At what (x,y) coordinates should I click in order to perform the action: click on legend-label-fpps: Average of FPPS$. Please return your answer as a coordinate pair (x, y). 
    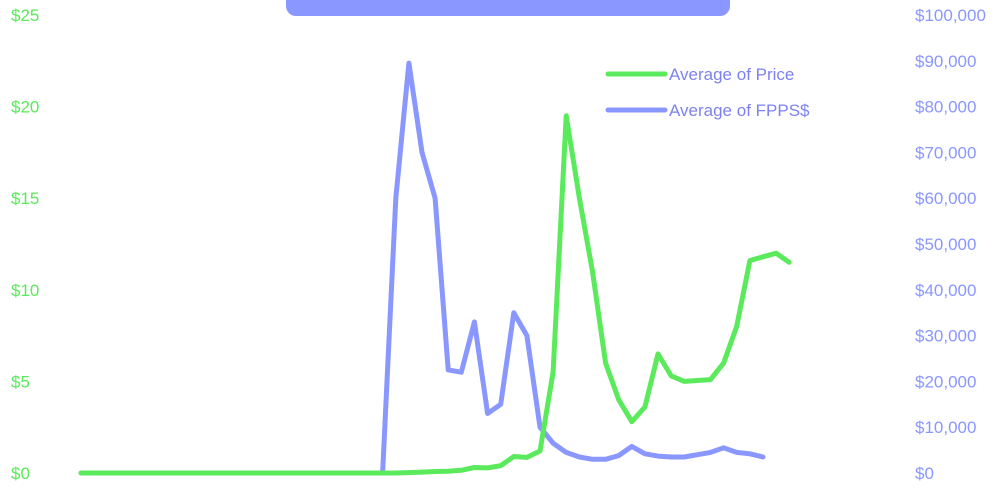
    Looking at the image, I should click on (739, 110).